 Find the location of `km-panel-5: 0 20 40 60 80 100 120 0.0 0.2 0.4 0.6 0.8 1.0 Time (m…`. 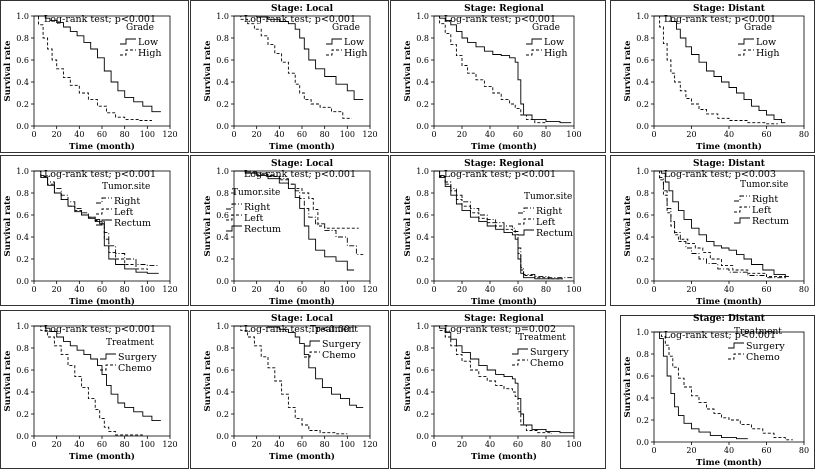

km-panel-5: 0 20 40 60 80 100 120 0.0 0.2 0.4 0.6 0.8 1.0 Time (m… is located at coordinates (90, 237).